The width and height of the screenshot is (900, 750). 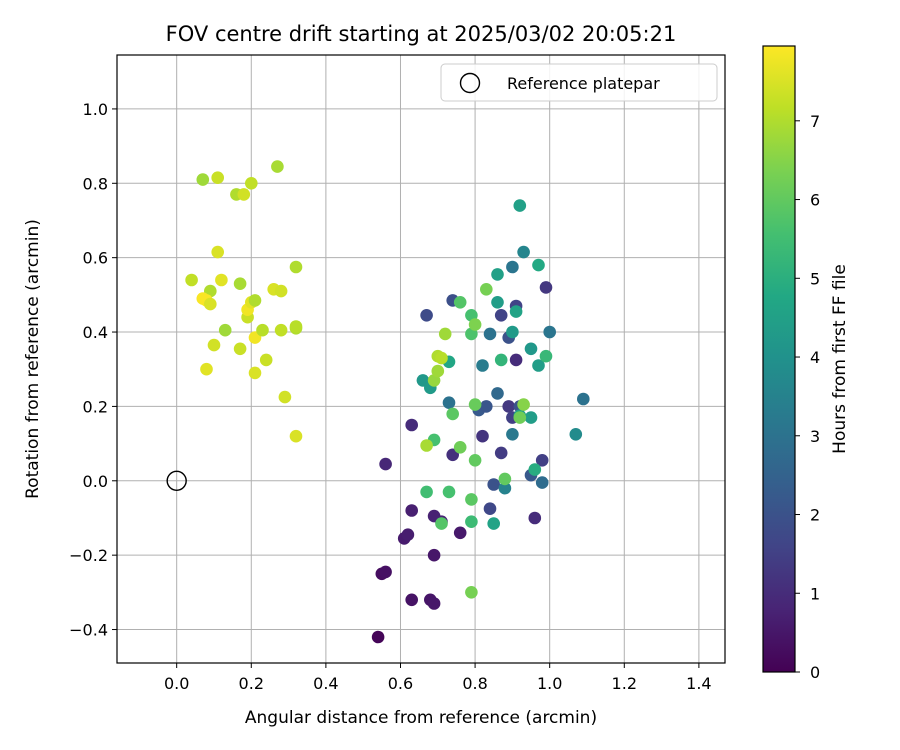 I want to click on y-tick-label: 0.4, so click(x=95, y=332).